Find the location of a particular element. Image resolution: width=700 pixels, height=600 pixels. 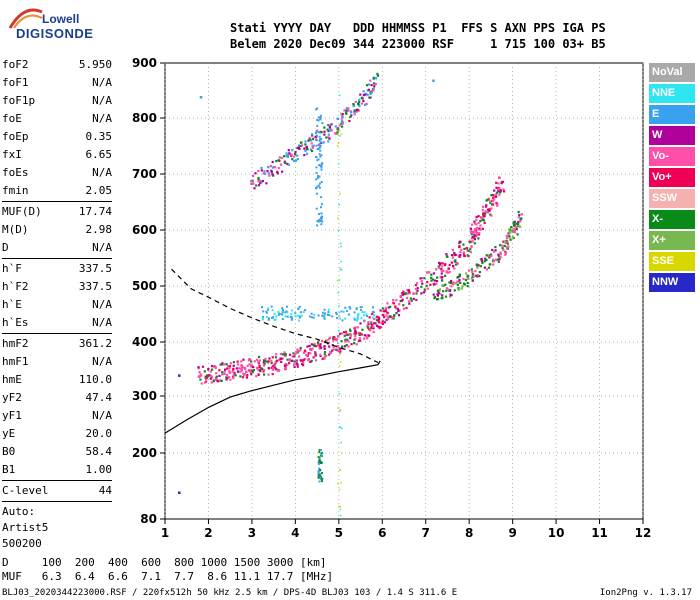

y-tick-label: 800 is located at coordinates (144, 118).